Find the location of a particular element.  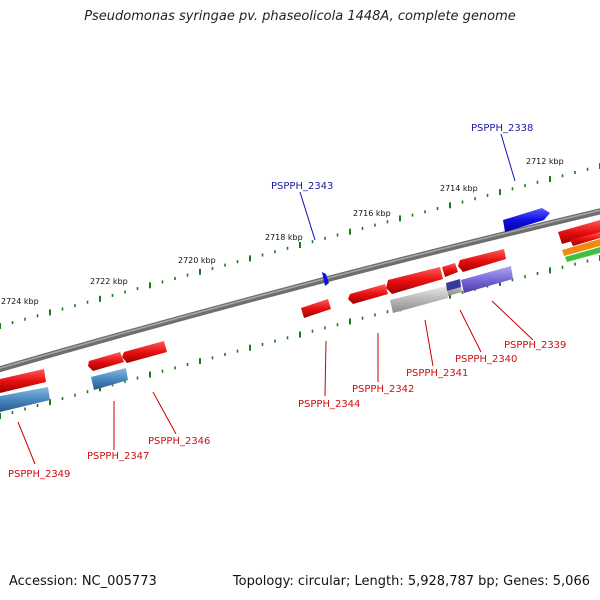

gene-green is located at coordinates (582, 254).